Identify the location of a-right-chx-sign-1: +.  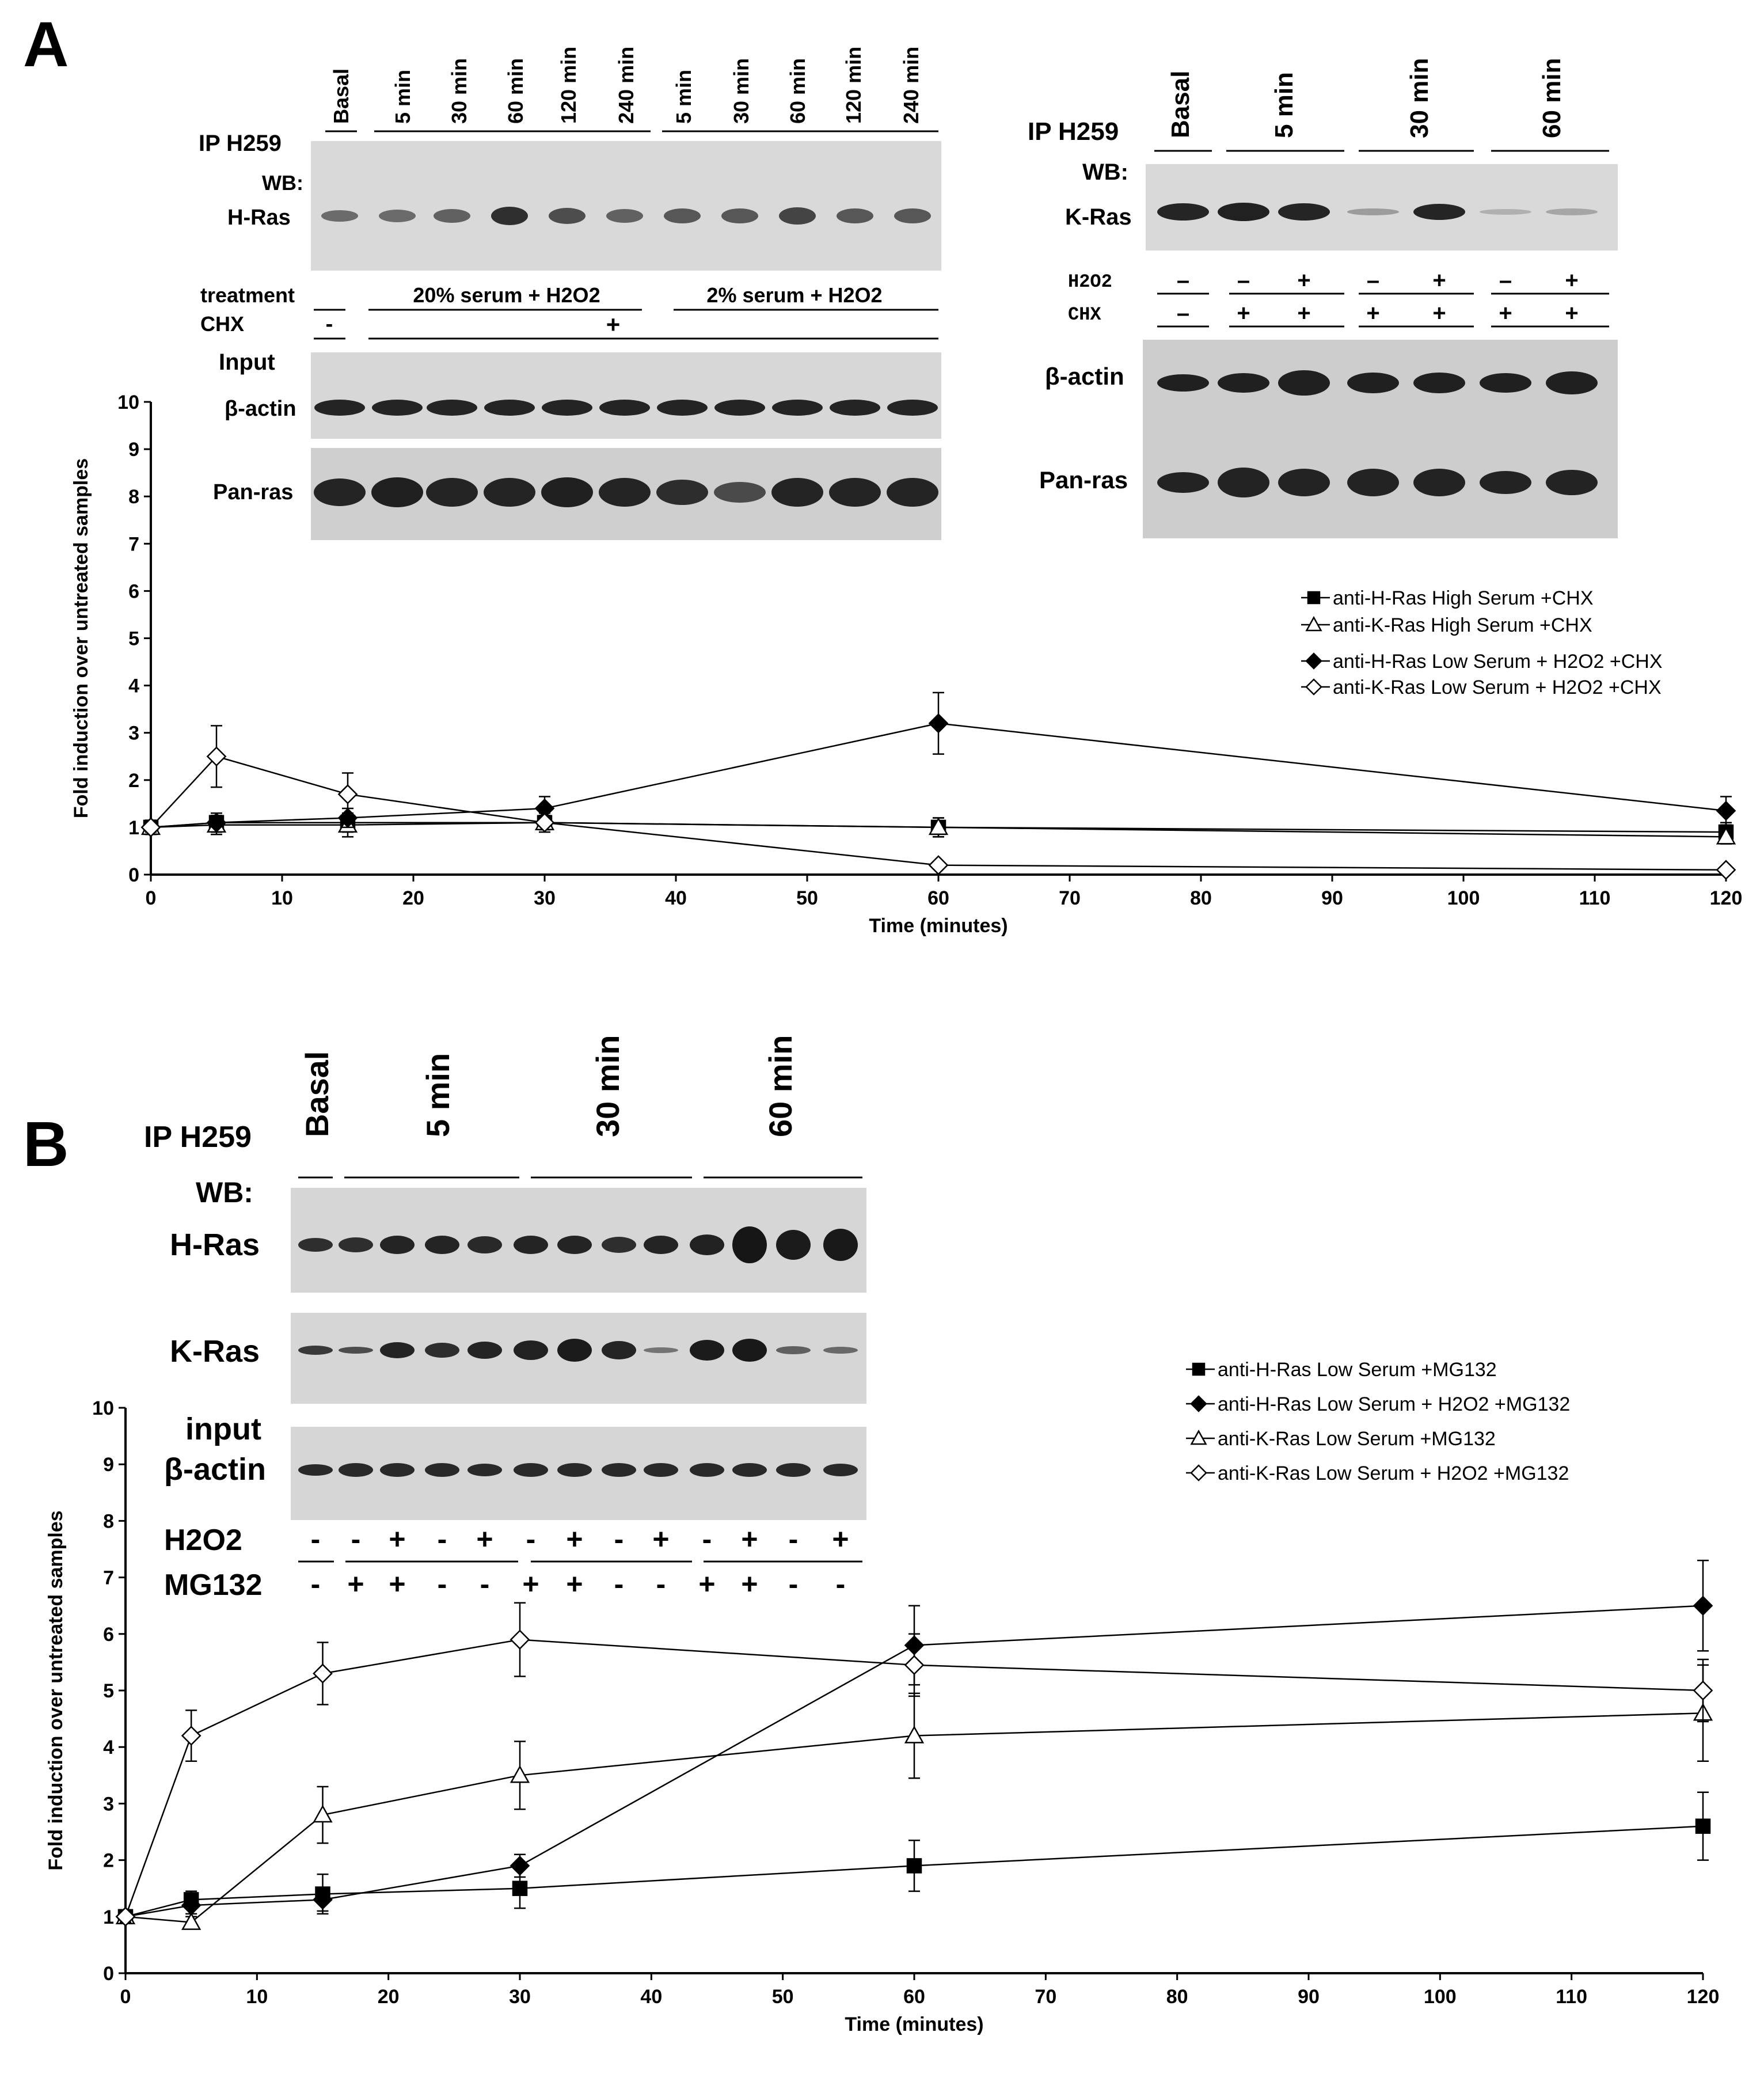
(1244, 314).